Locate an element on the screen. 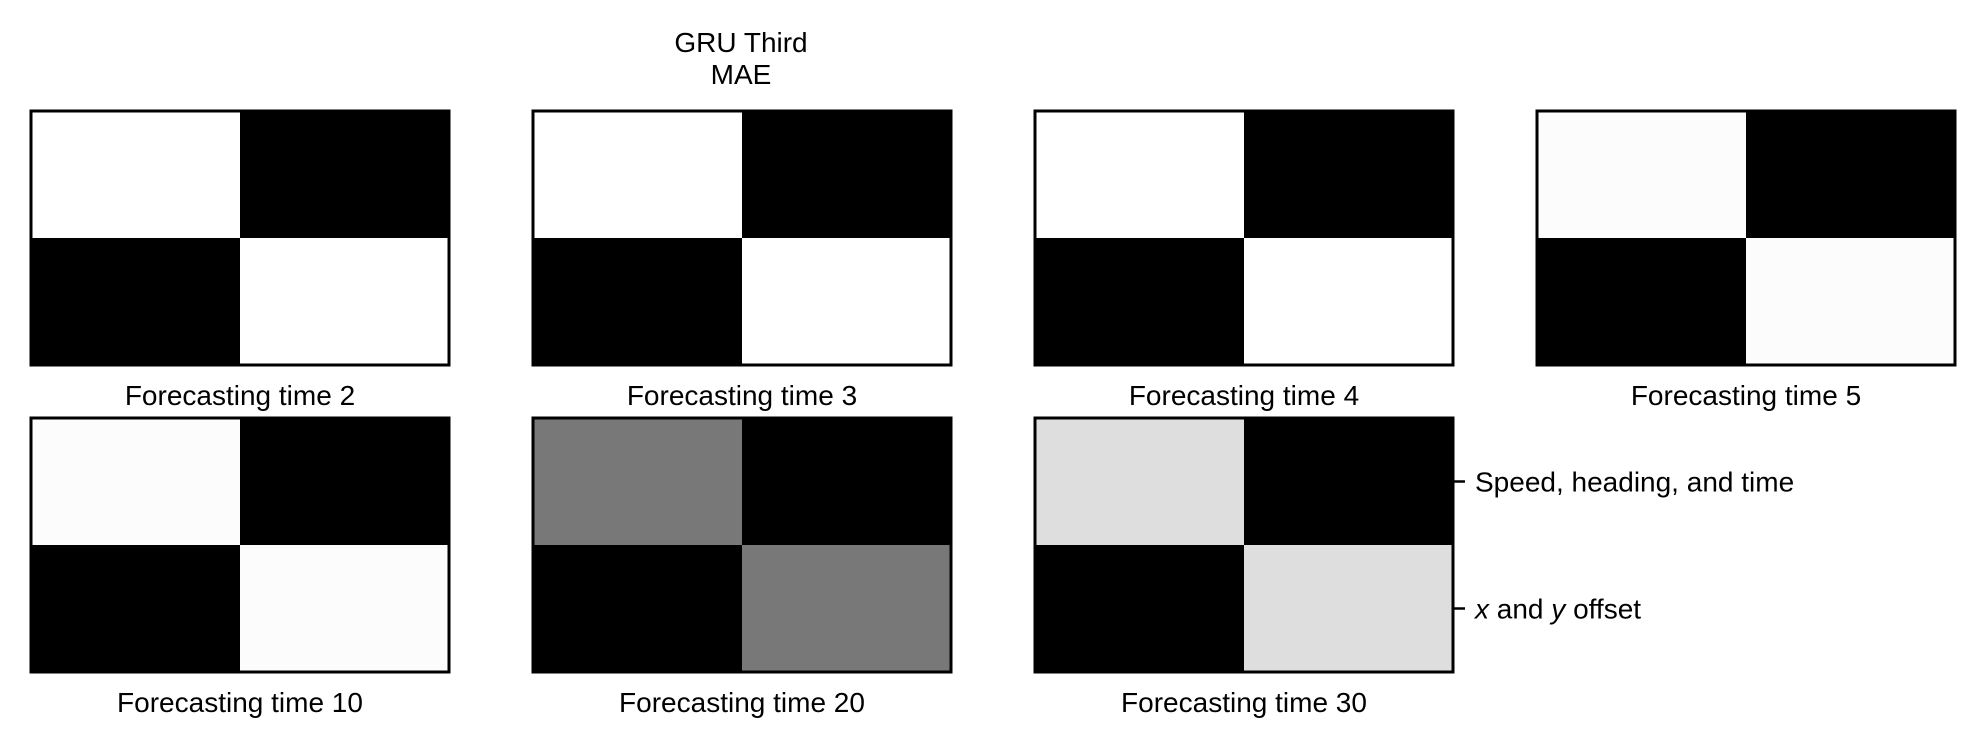 This screenshot has width=1982, height=746. heatmap-panel: Forecasting time 2 is located at coordinates (240, 260).